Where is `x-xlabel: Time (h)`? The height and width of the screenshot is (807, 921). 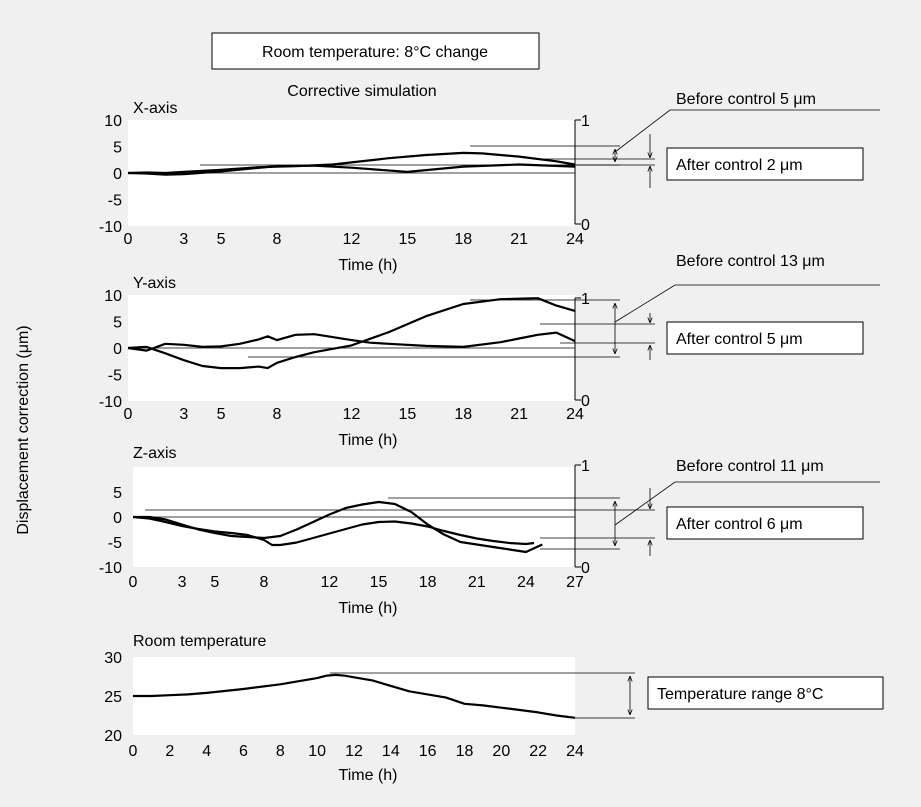
x-xlabel: Time (h) is located at coordinates (368, 265).